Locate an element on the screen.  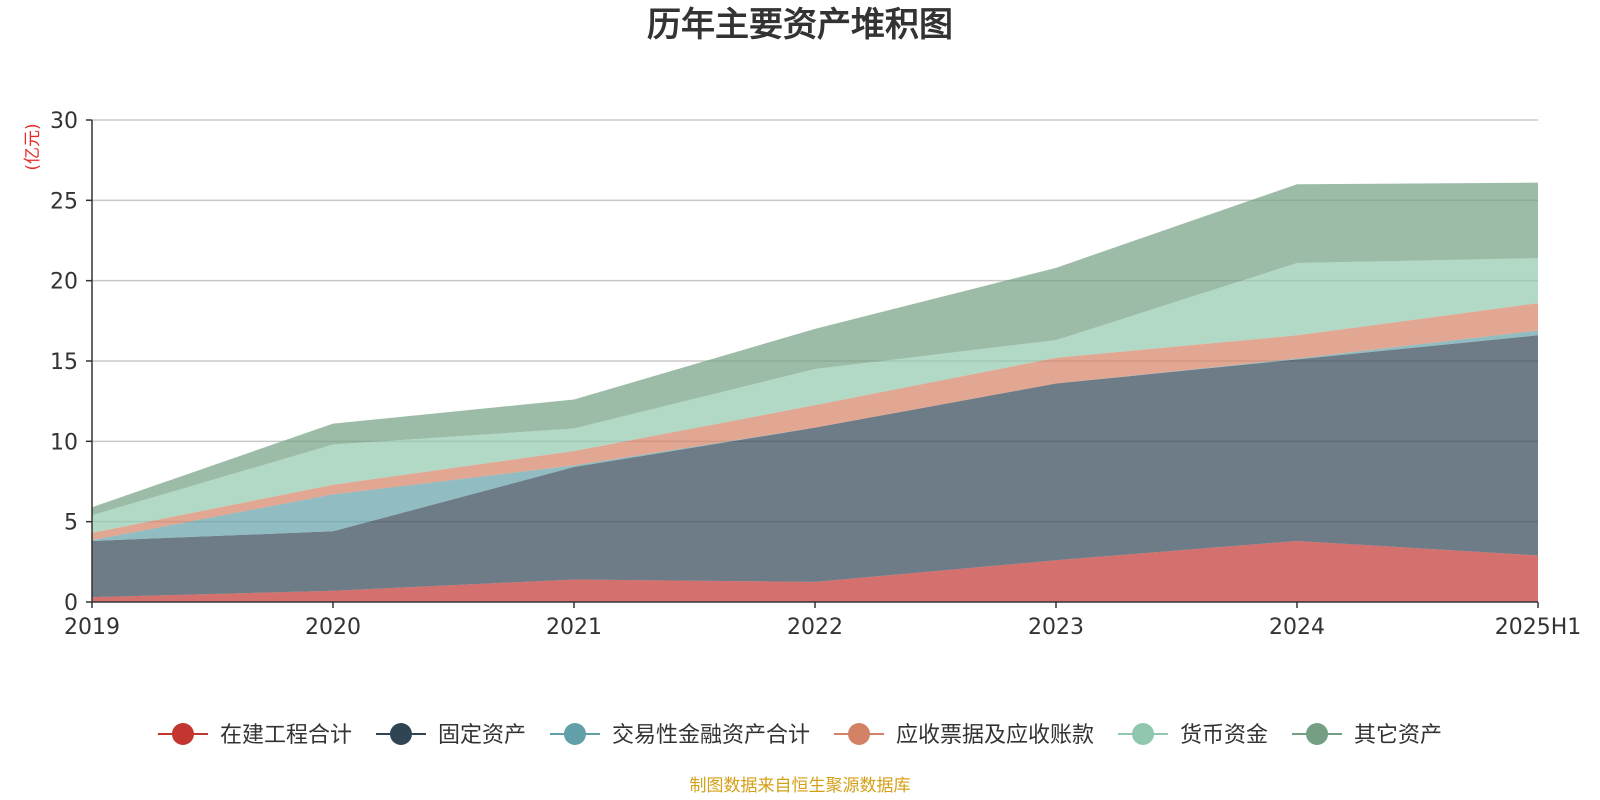
legend-item-5: 其它资产 is located at coordinates (1367, 735).